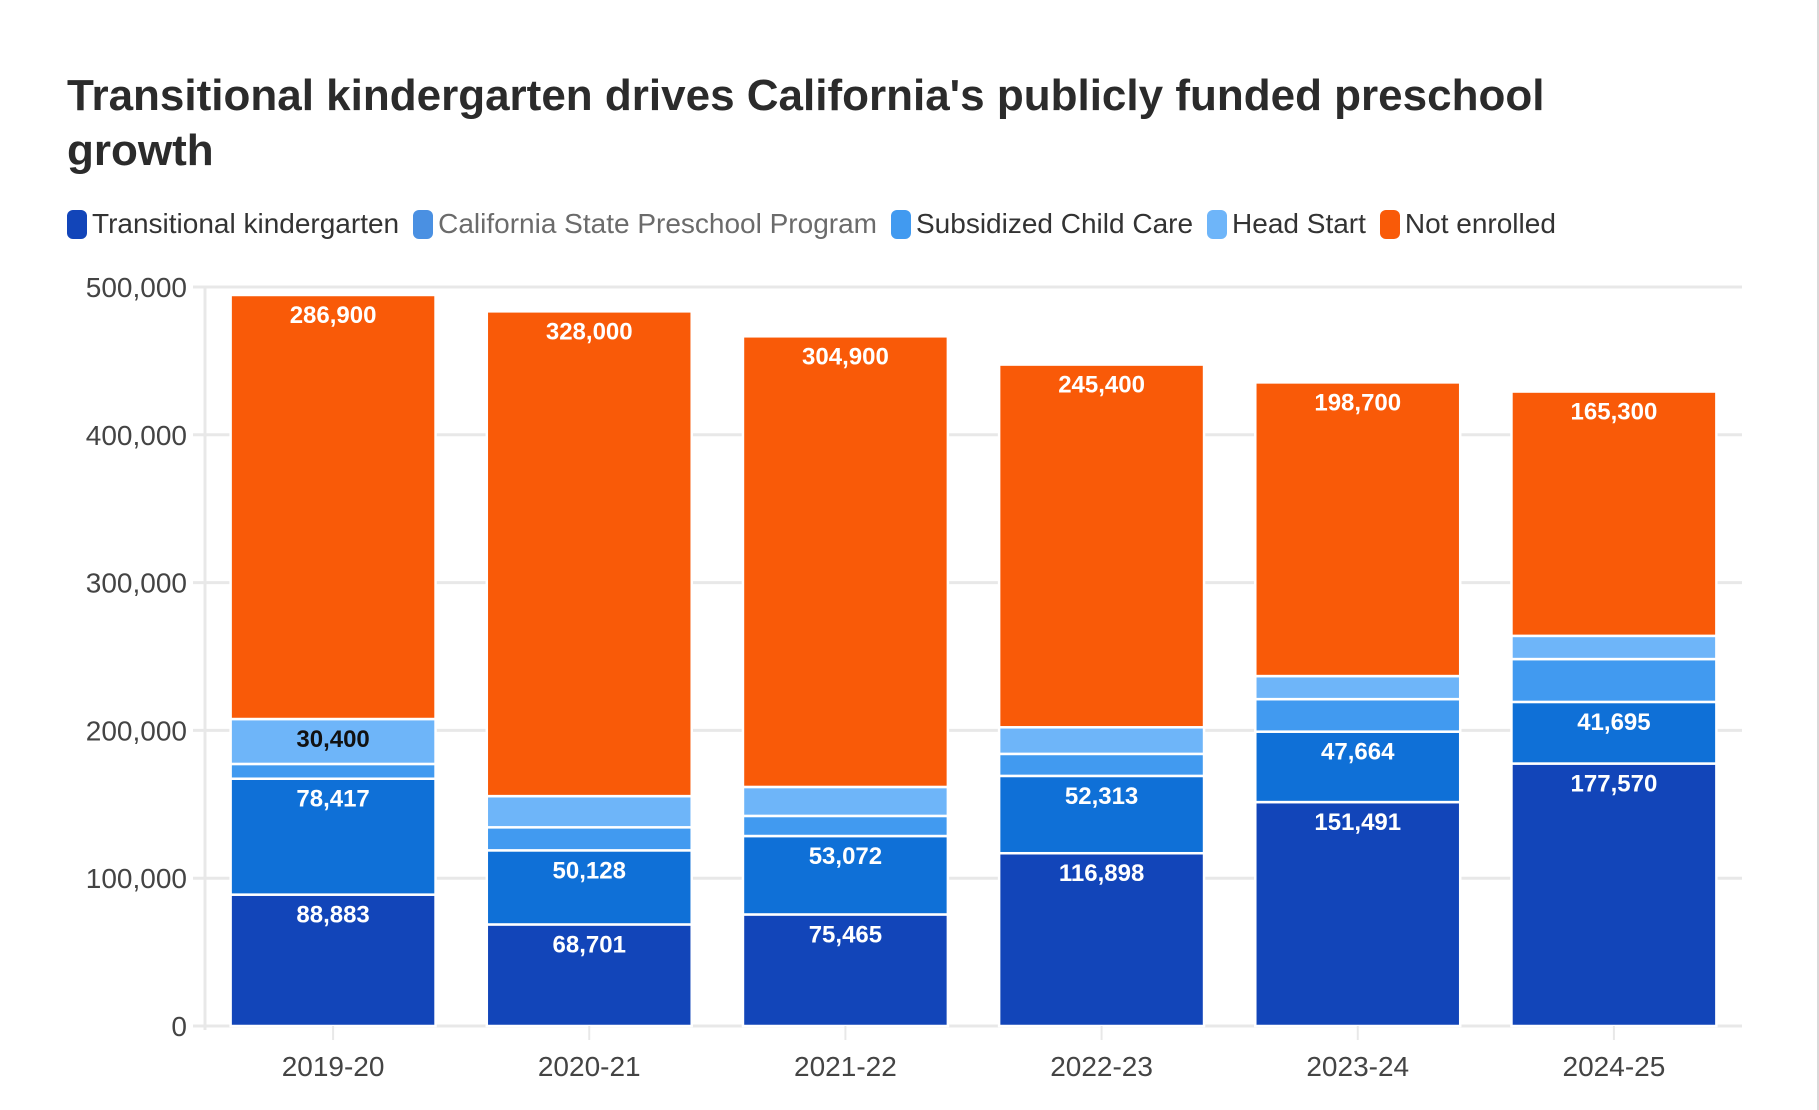  Describe the element at coordinates (1299, 223) in the screenshot. I see `legend-label: Head Start` at that location.